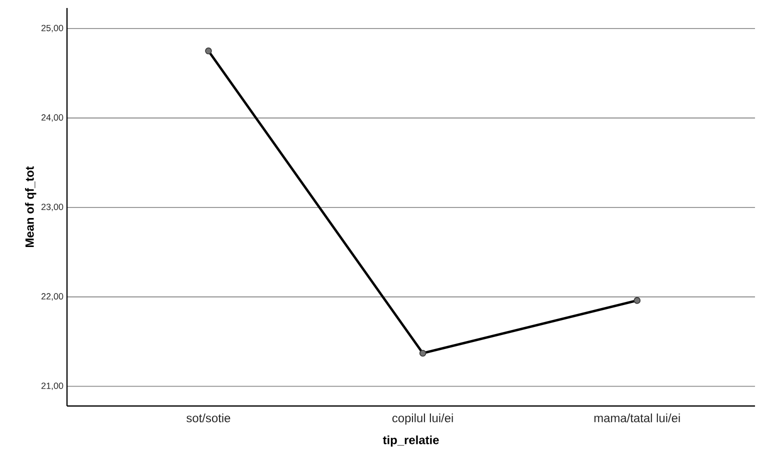 This screenshot has height=459, width=769. What do you see at coordinates (53, 118) in the screenshot?
I see `y-tick-label: 24,00` at bounding box center [53, 118].